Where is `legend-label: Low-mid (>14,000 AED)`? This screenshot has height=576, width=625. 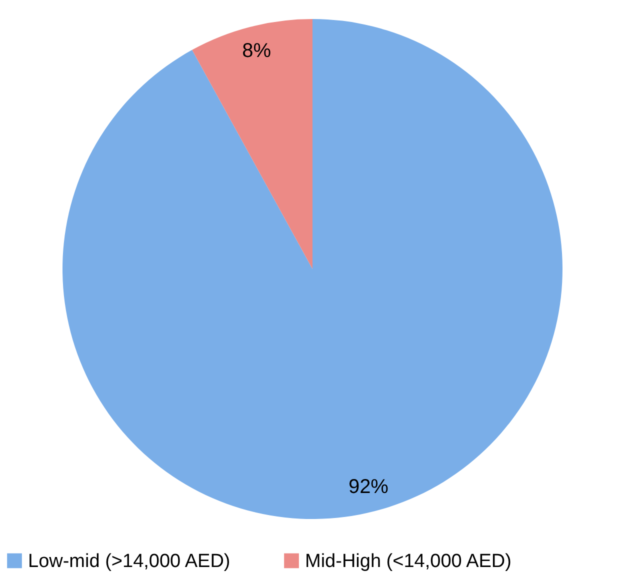
legend-label: Low-mid (>14,000 AED) is located at coordinates (129, 561).